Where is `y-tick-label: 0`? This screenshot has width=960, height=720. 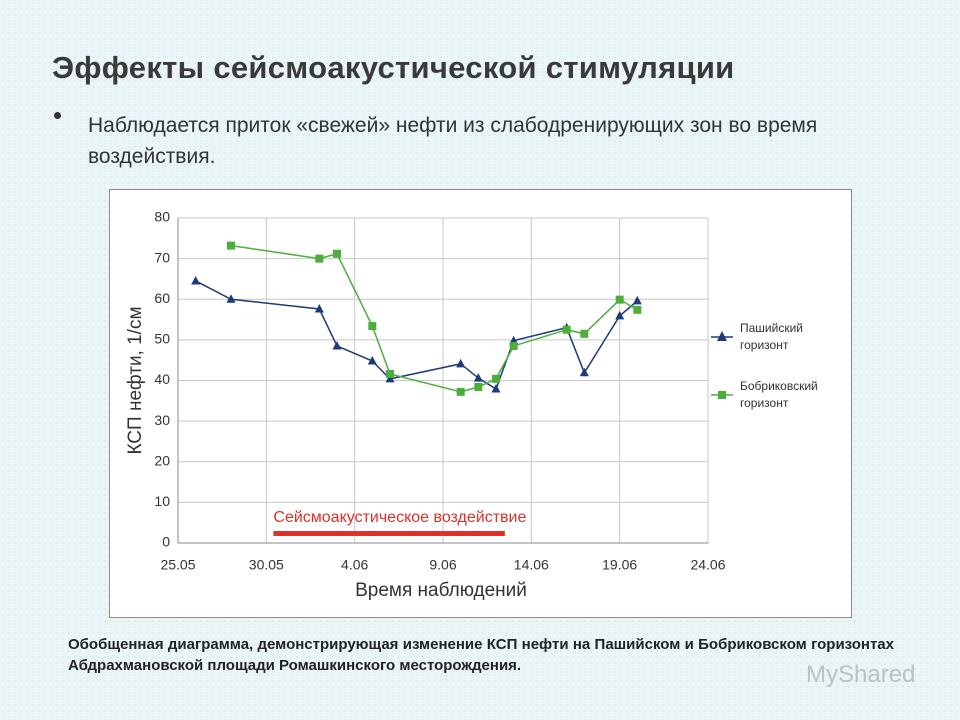 y-tick-label: 0 is located at coordinates (166, 542).